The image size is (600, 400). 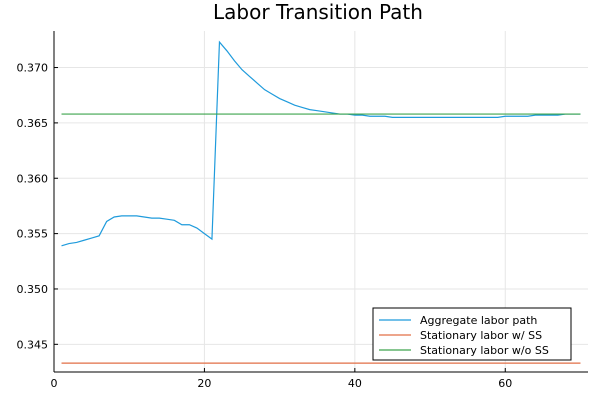 I want to click on y-tick-label: 0.345, so click(x=33, y=344).